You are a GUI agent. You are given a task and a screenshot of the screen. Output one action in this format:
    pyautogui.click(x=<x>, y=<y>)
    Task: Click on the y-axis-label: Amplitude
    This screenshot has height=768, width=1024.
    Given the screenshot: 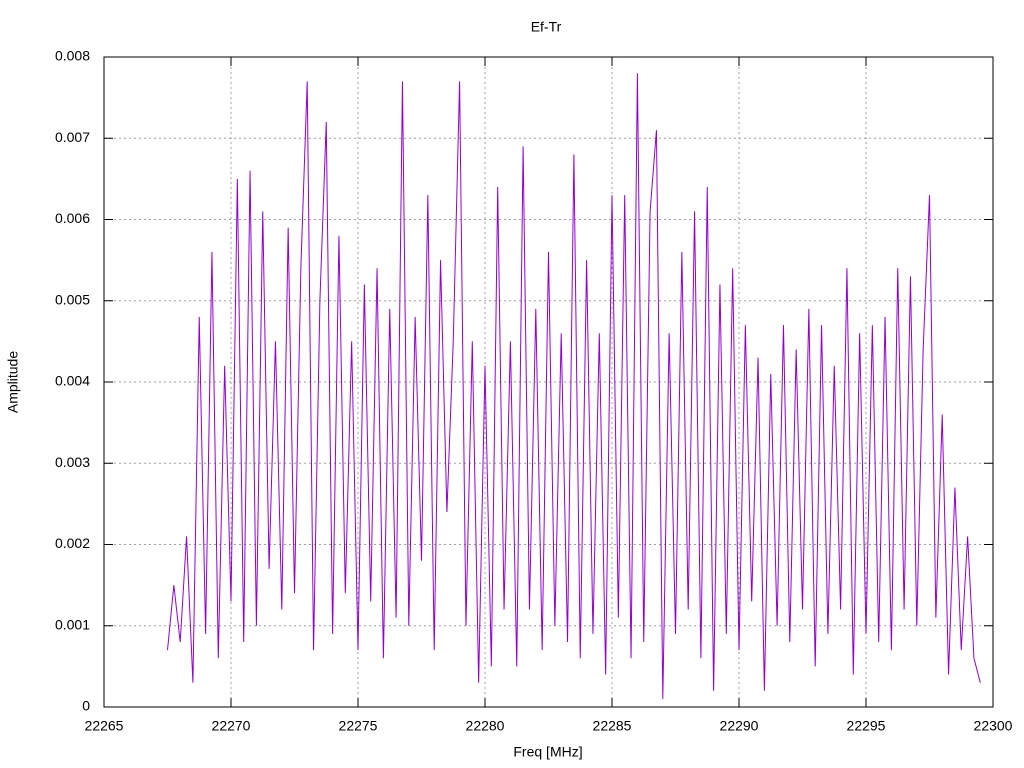 What is the action you would take?
    pyautogui.click(x=13, y=382)
    